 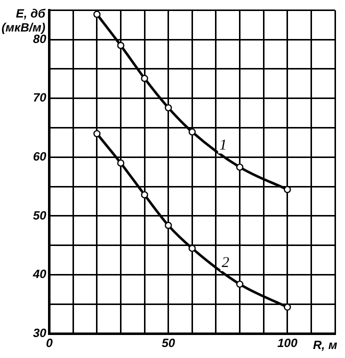 I want to click on x-tick-label: 50, so click(x=169, y=343).